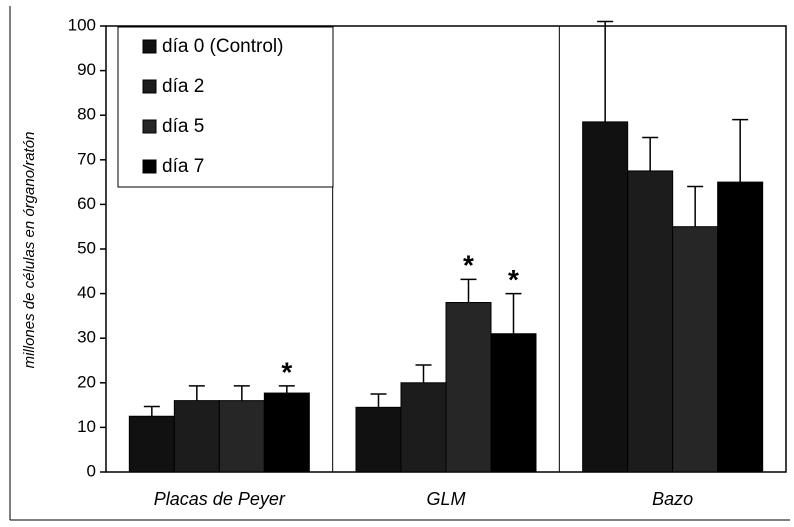 Image resolution: width=794 pixels, height=527 pixels. What do you see at coordinates (86, 69) in the screenshot?
I see `y-tick-label: 90` at bounding box center [86, 69].